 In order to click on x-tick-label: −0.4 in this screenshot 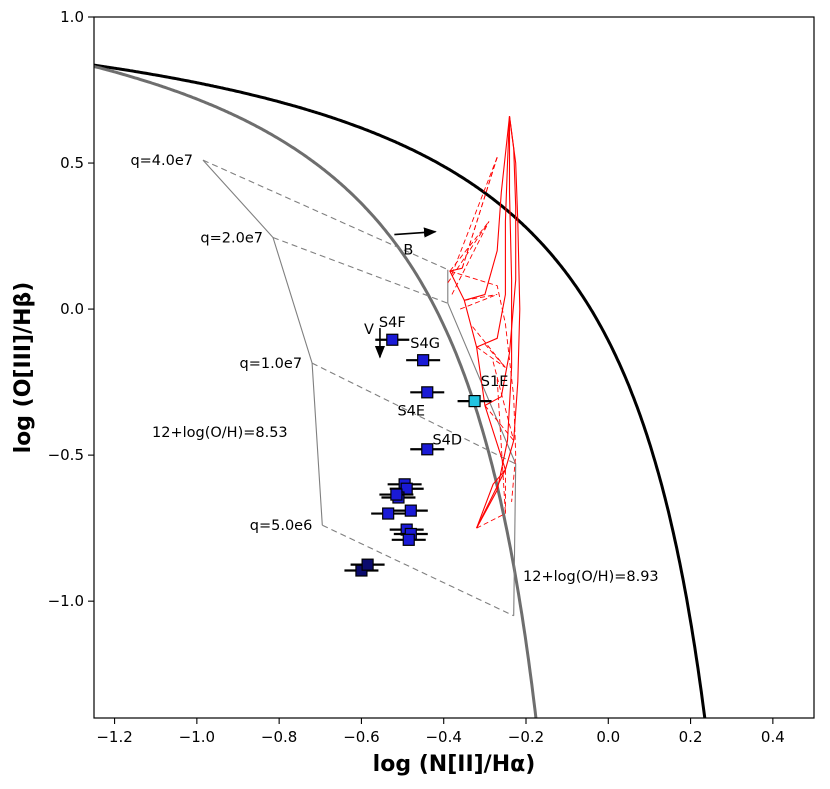, I will do `click(443, 737)`.